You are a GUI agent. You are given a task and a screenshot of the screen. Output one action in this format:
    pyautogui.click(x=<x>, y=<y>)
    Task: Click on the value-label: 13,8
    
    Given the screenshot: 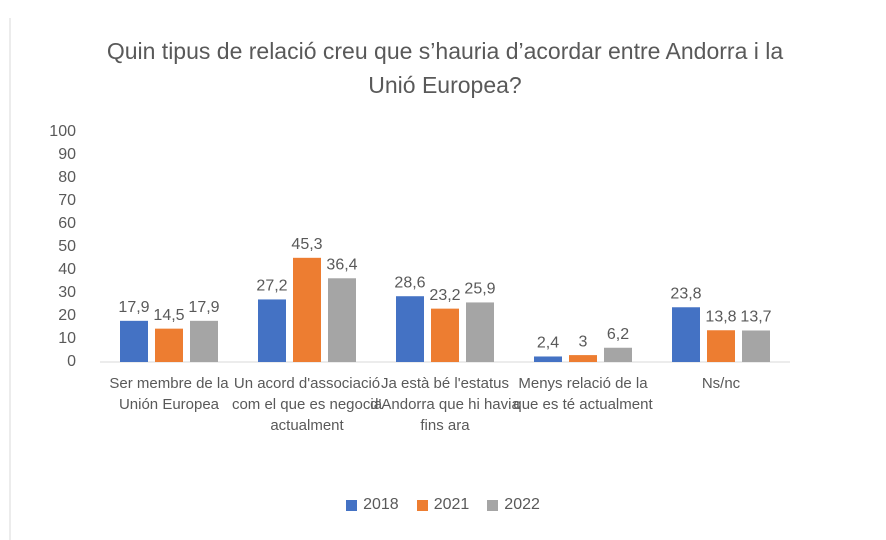 What is the action you would take?
    pyautogui.click(x=720, y=316)
    